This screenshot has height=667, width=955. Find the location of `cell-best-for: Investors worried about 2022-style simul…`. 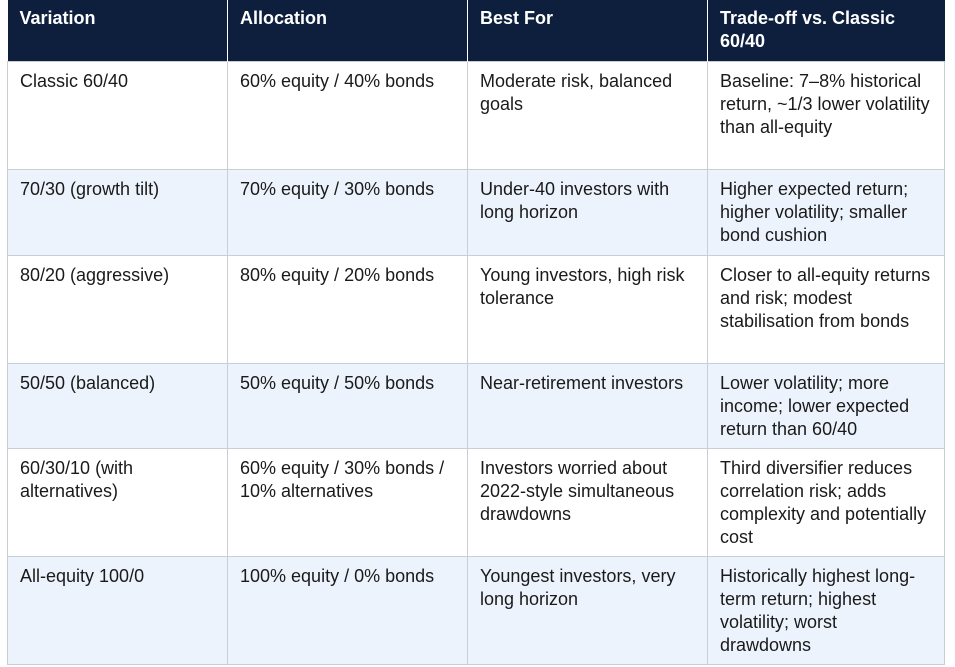

cell-best-for: Investors worried about 2022-style simul… is located at coordinates (587, 502).